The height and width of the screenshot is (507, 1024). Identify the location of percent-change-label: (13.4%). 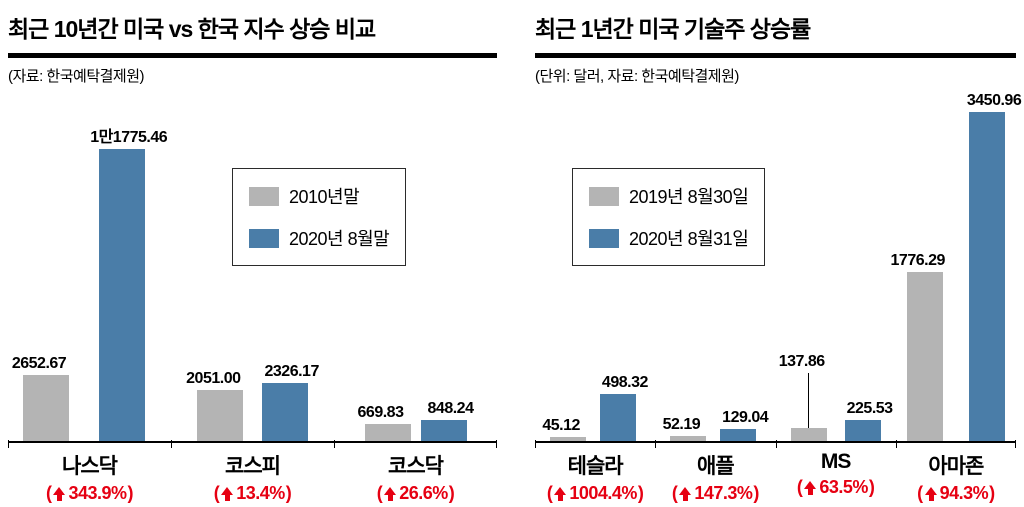
(253, 493).